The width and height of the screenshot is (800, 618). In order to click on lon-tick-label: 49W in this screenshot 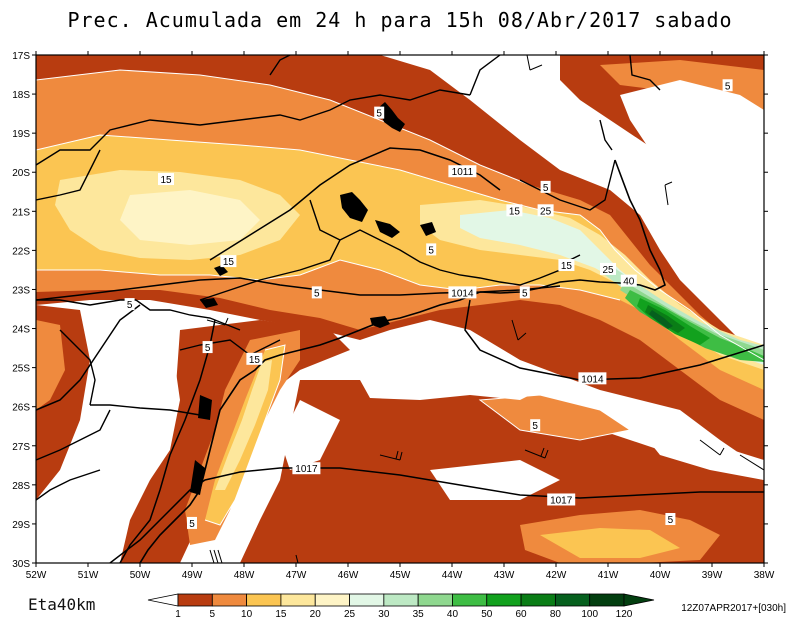, I will do `click(192, 575)`.